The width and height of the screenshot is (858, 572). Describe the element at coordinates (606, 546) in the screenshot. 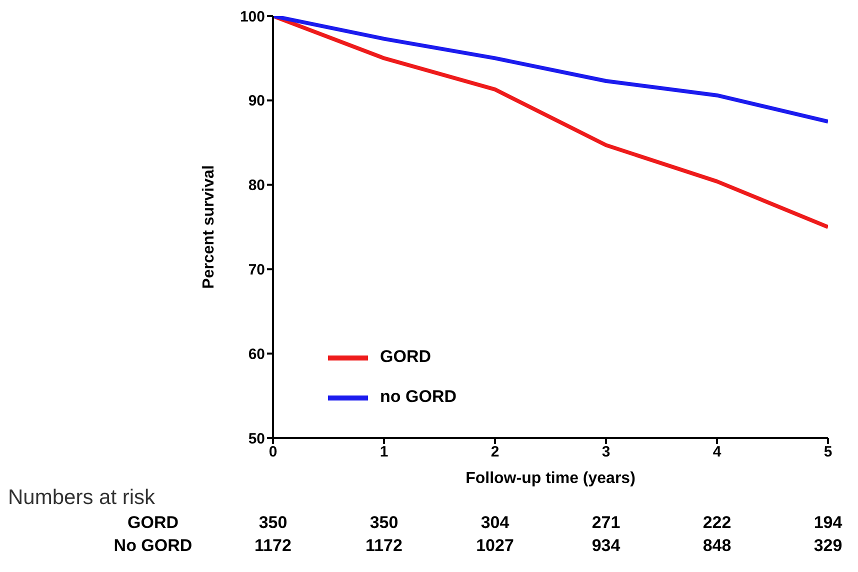

I see `text: 934` at that location.